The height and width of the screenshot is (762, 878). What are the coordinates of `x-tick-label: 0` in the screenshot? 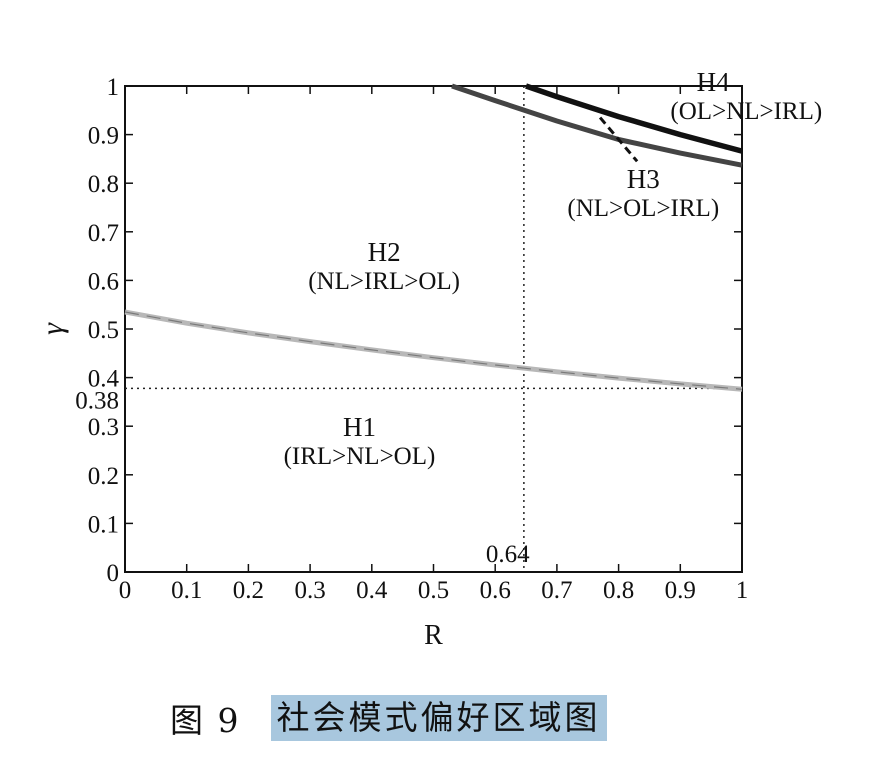 It's located at (125, 590).